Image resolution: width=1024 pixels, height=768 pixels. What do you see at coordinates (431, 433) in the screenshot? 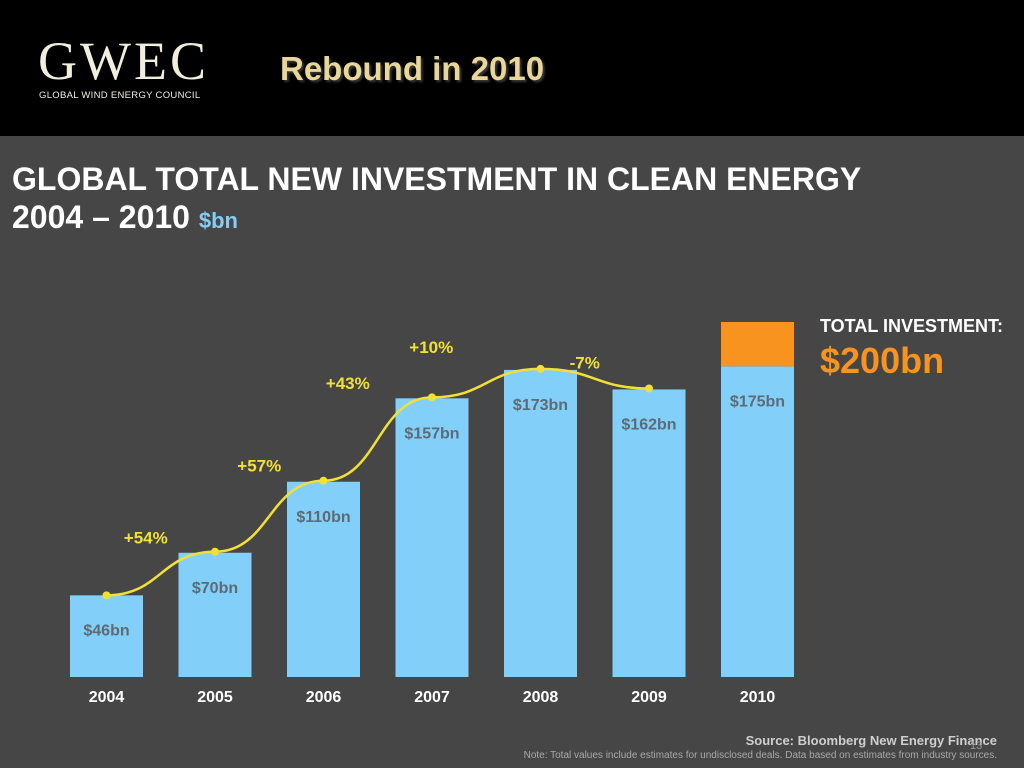
I see `value-label-2007: $157bn` at bounding box center [431, 433].